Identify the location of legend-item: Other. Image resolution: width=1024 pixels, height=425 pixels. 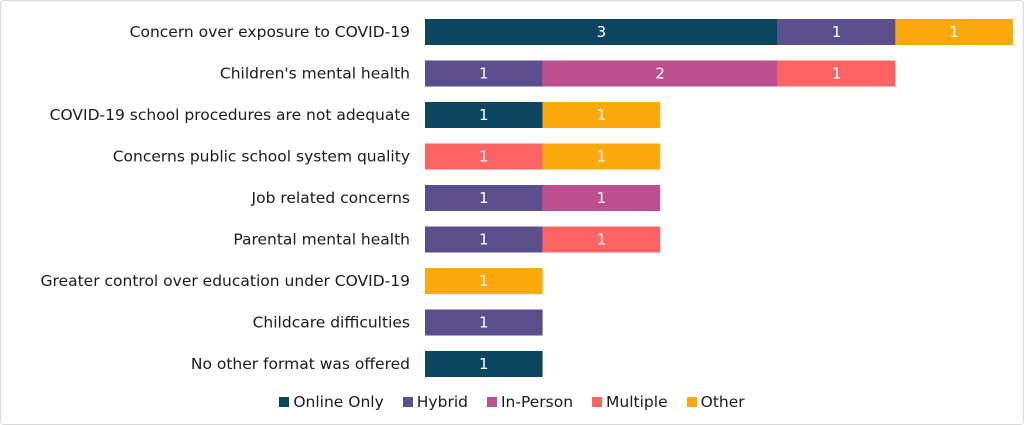
(715, 402).